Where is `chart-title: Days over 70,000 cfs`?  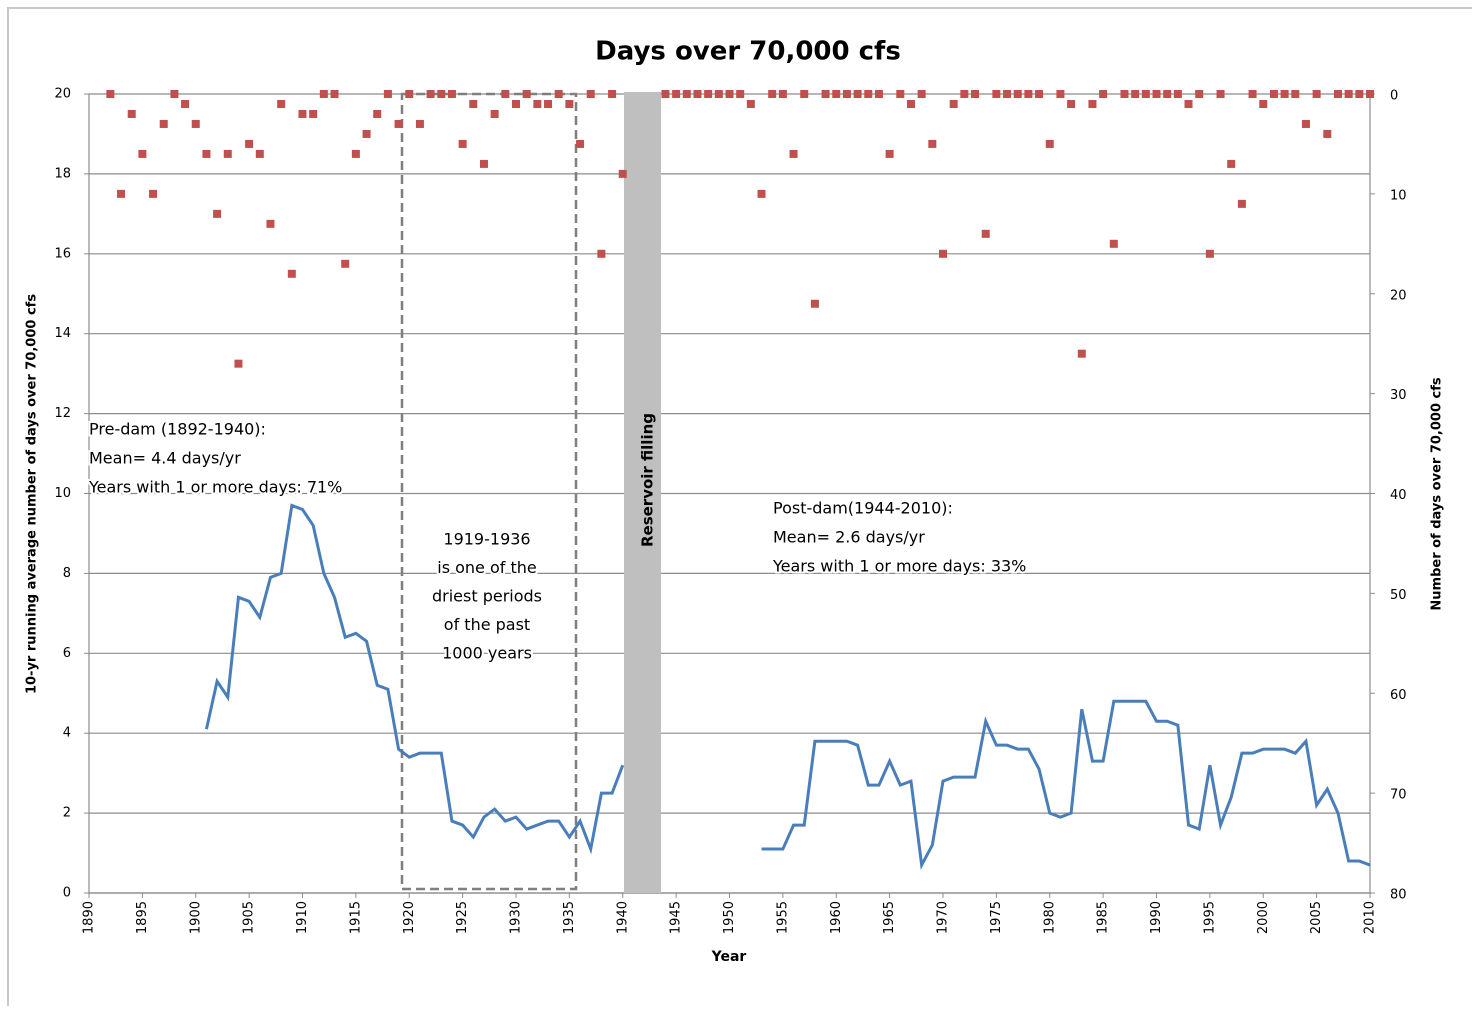 chart-title: Days over 70,000 cfs is located at coordinates (748, 52).